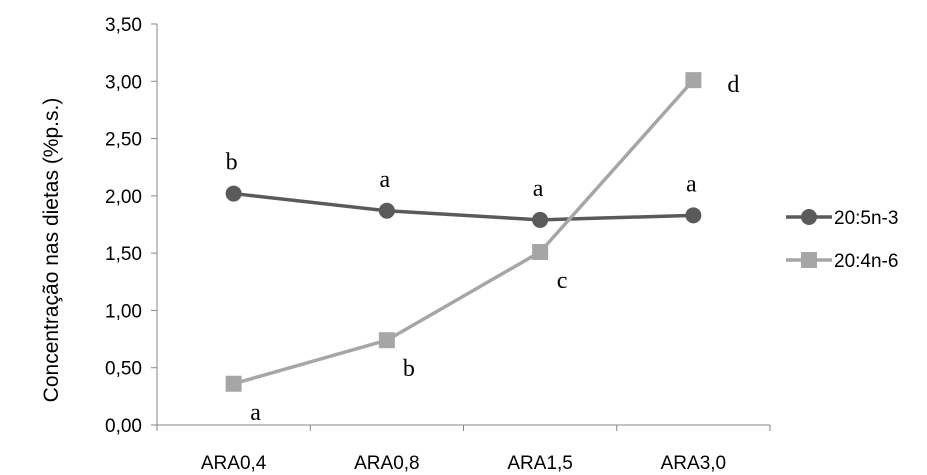  I want to click on series-line, so click(463, 206).